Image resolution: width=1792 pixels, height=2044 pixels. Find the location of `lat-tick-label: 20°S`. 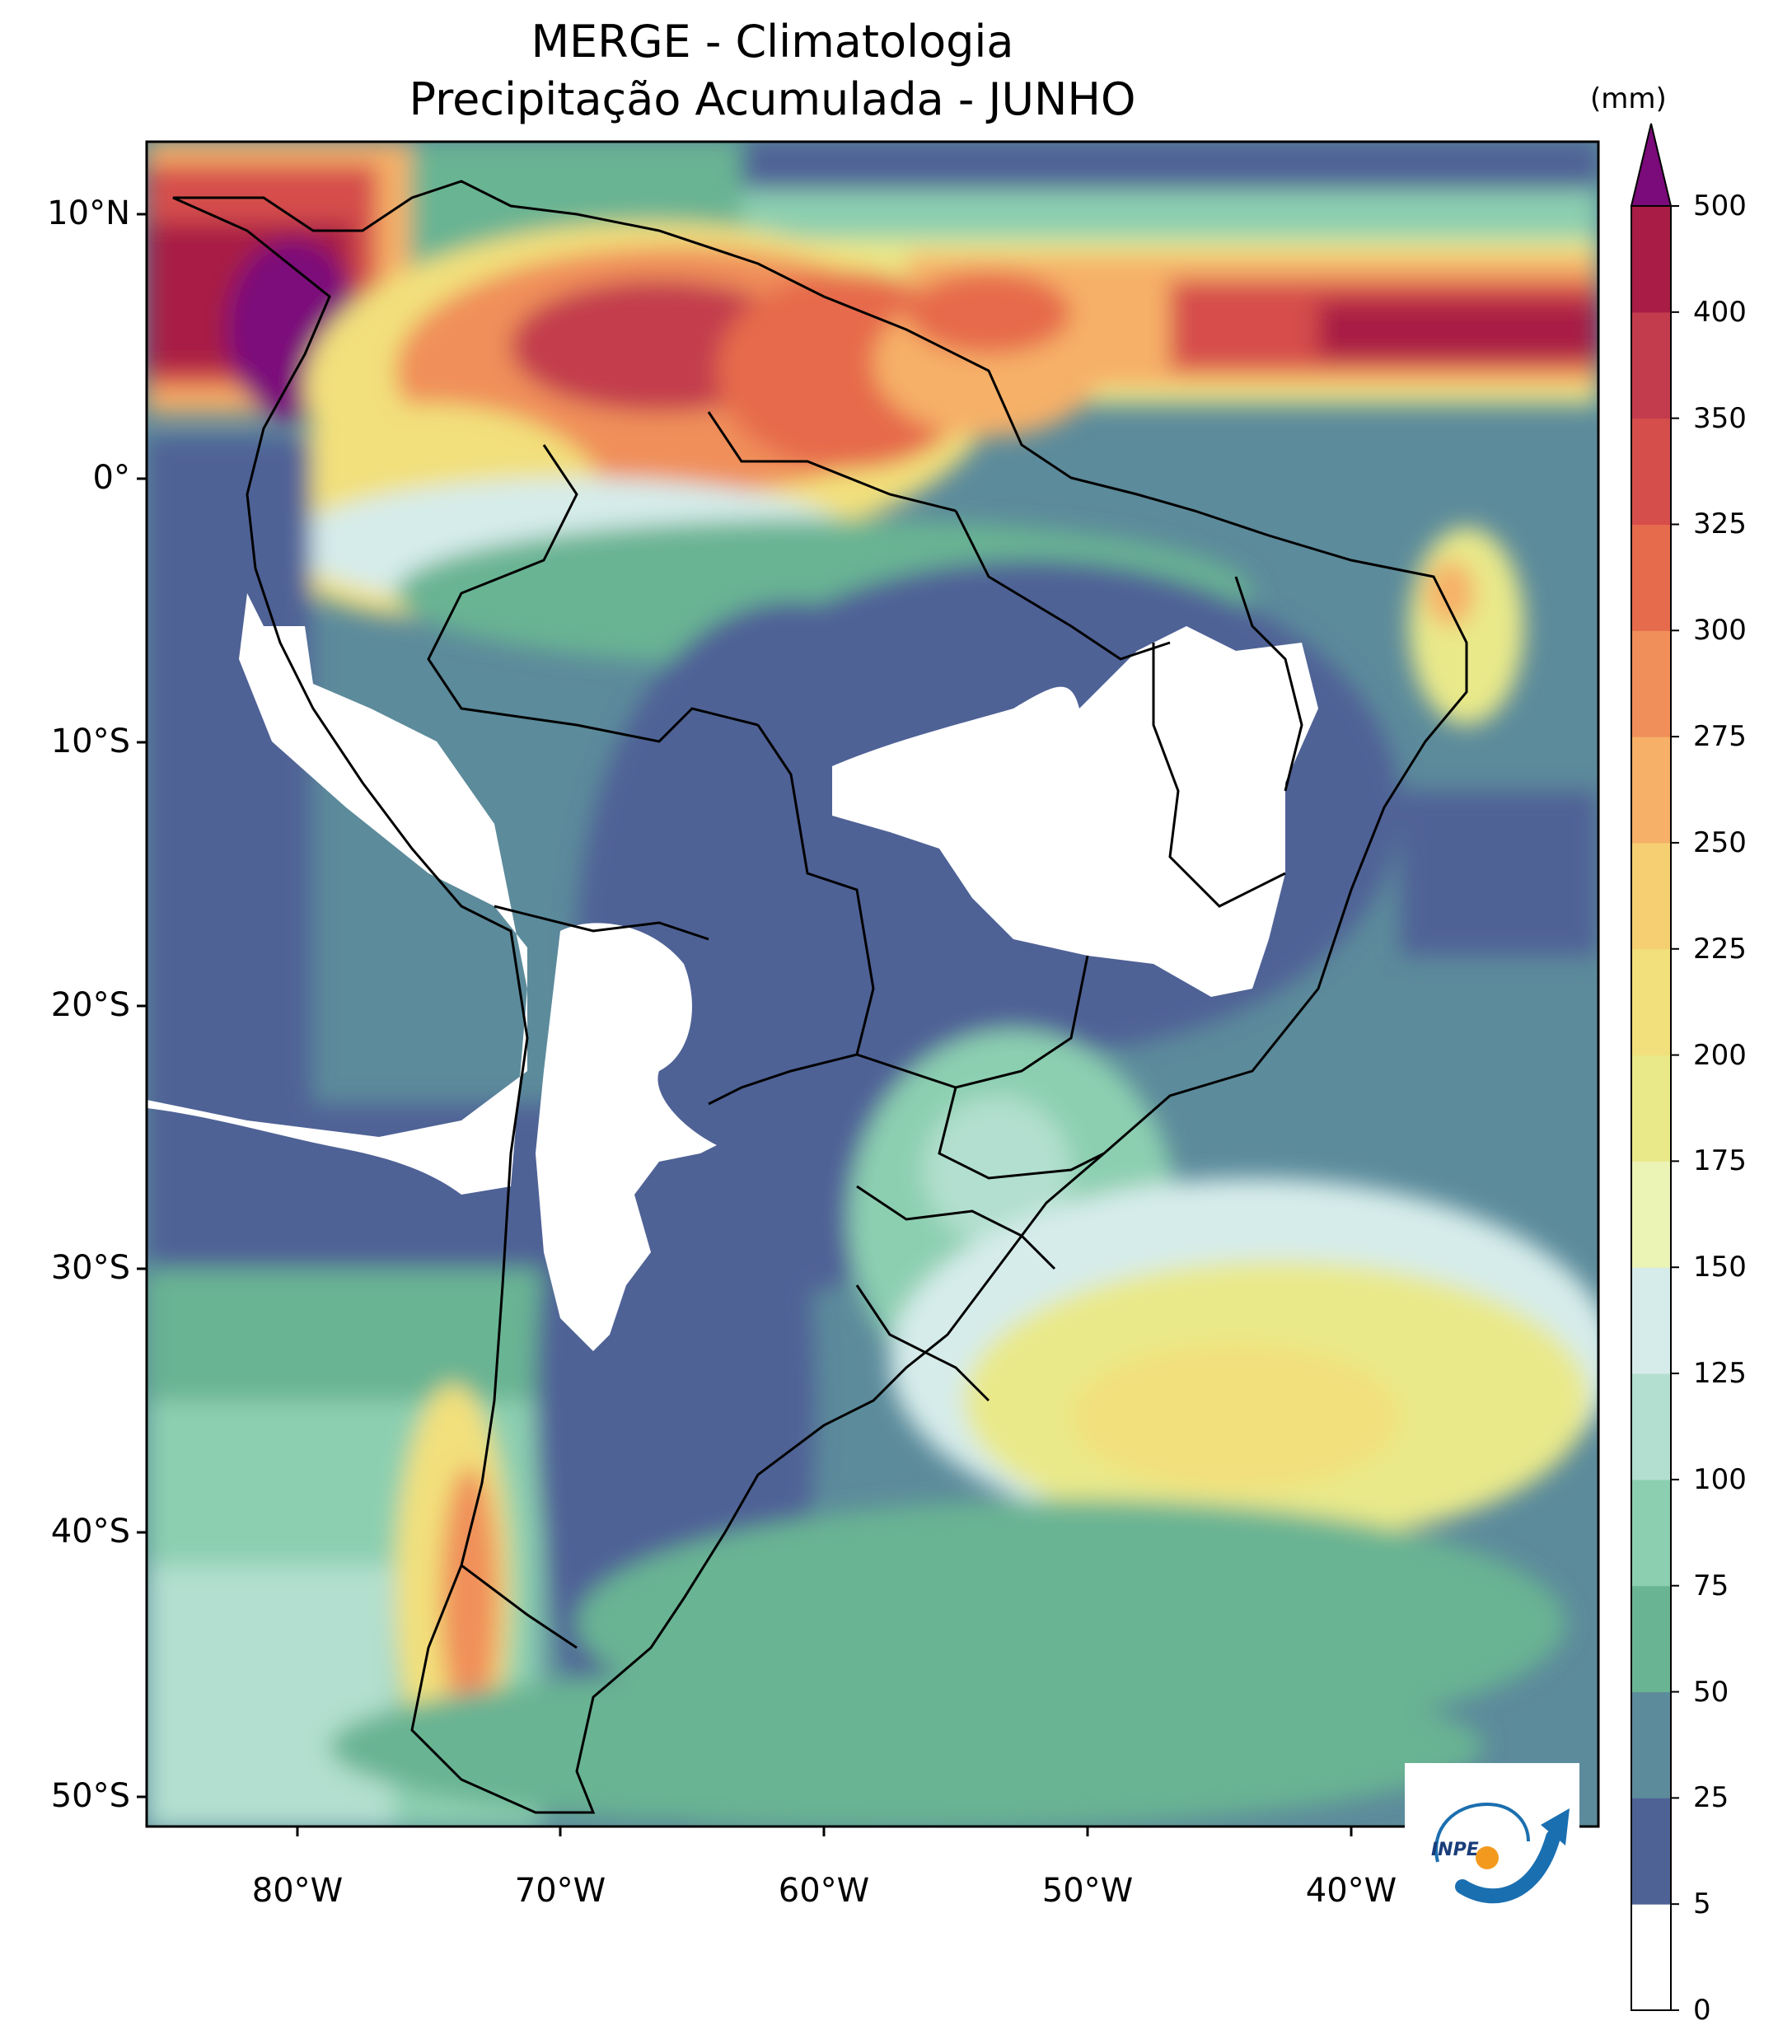

lat-tick-label: 20°S is located at coordinates (90, 1005).